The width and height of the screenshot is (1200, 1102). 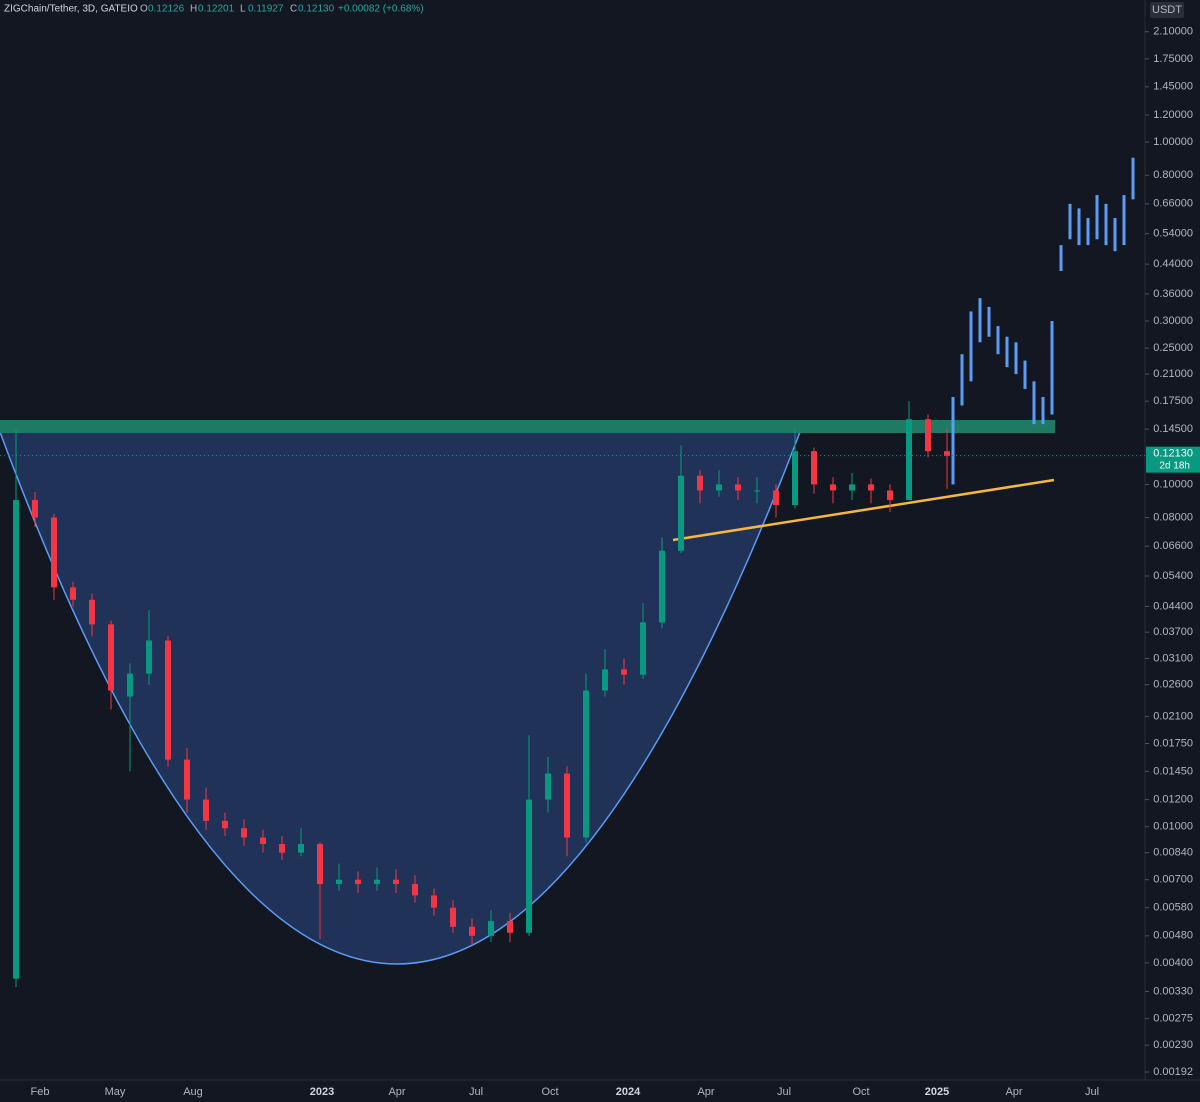 What do you see at coordinates (40, 1092) in the screenshot?
I see `x-tick-label: Feb` at bounding box center [40, 1092].